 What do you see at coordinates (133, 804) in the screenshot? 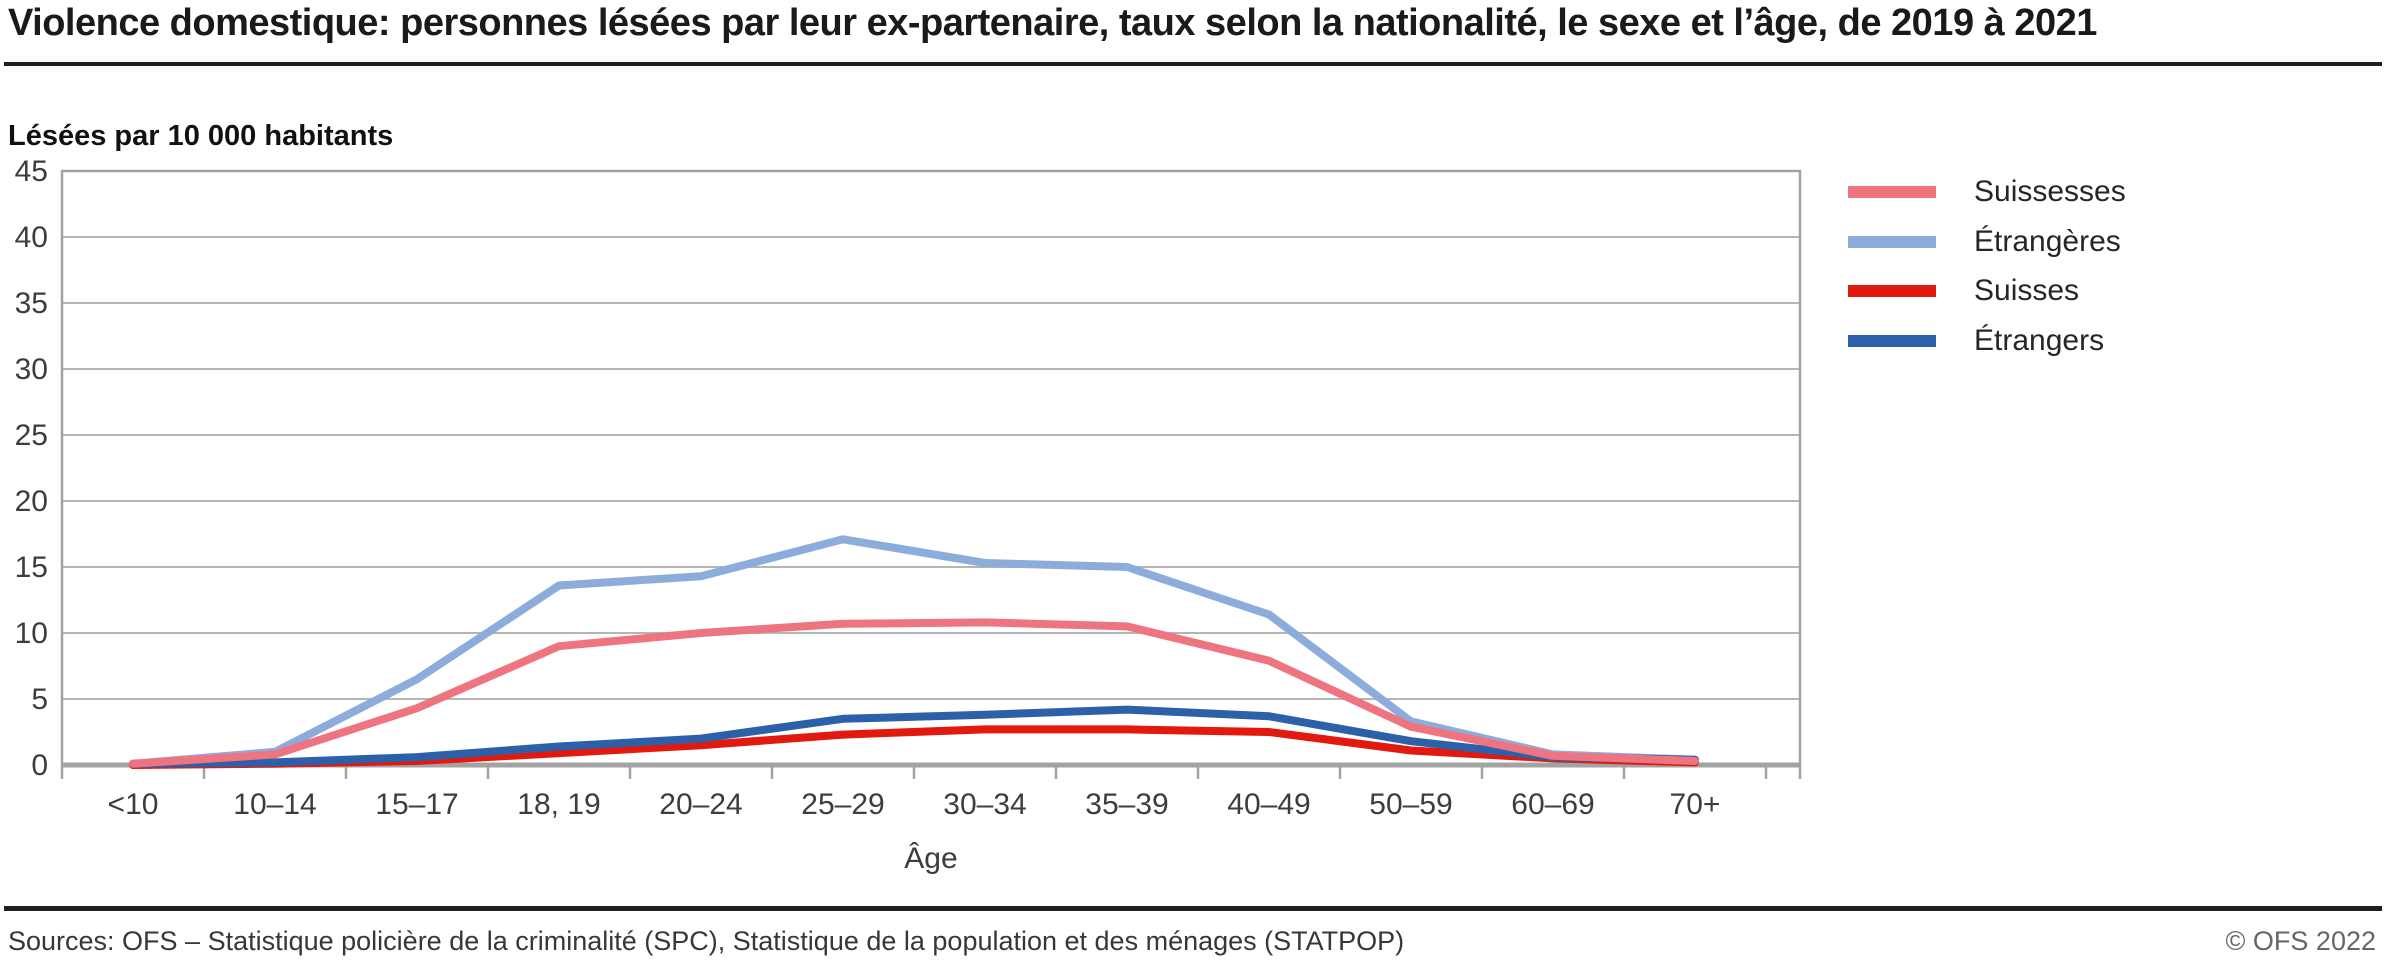
I see `x-tick-label: <10` at bounding box center [133, 804].